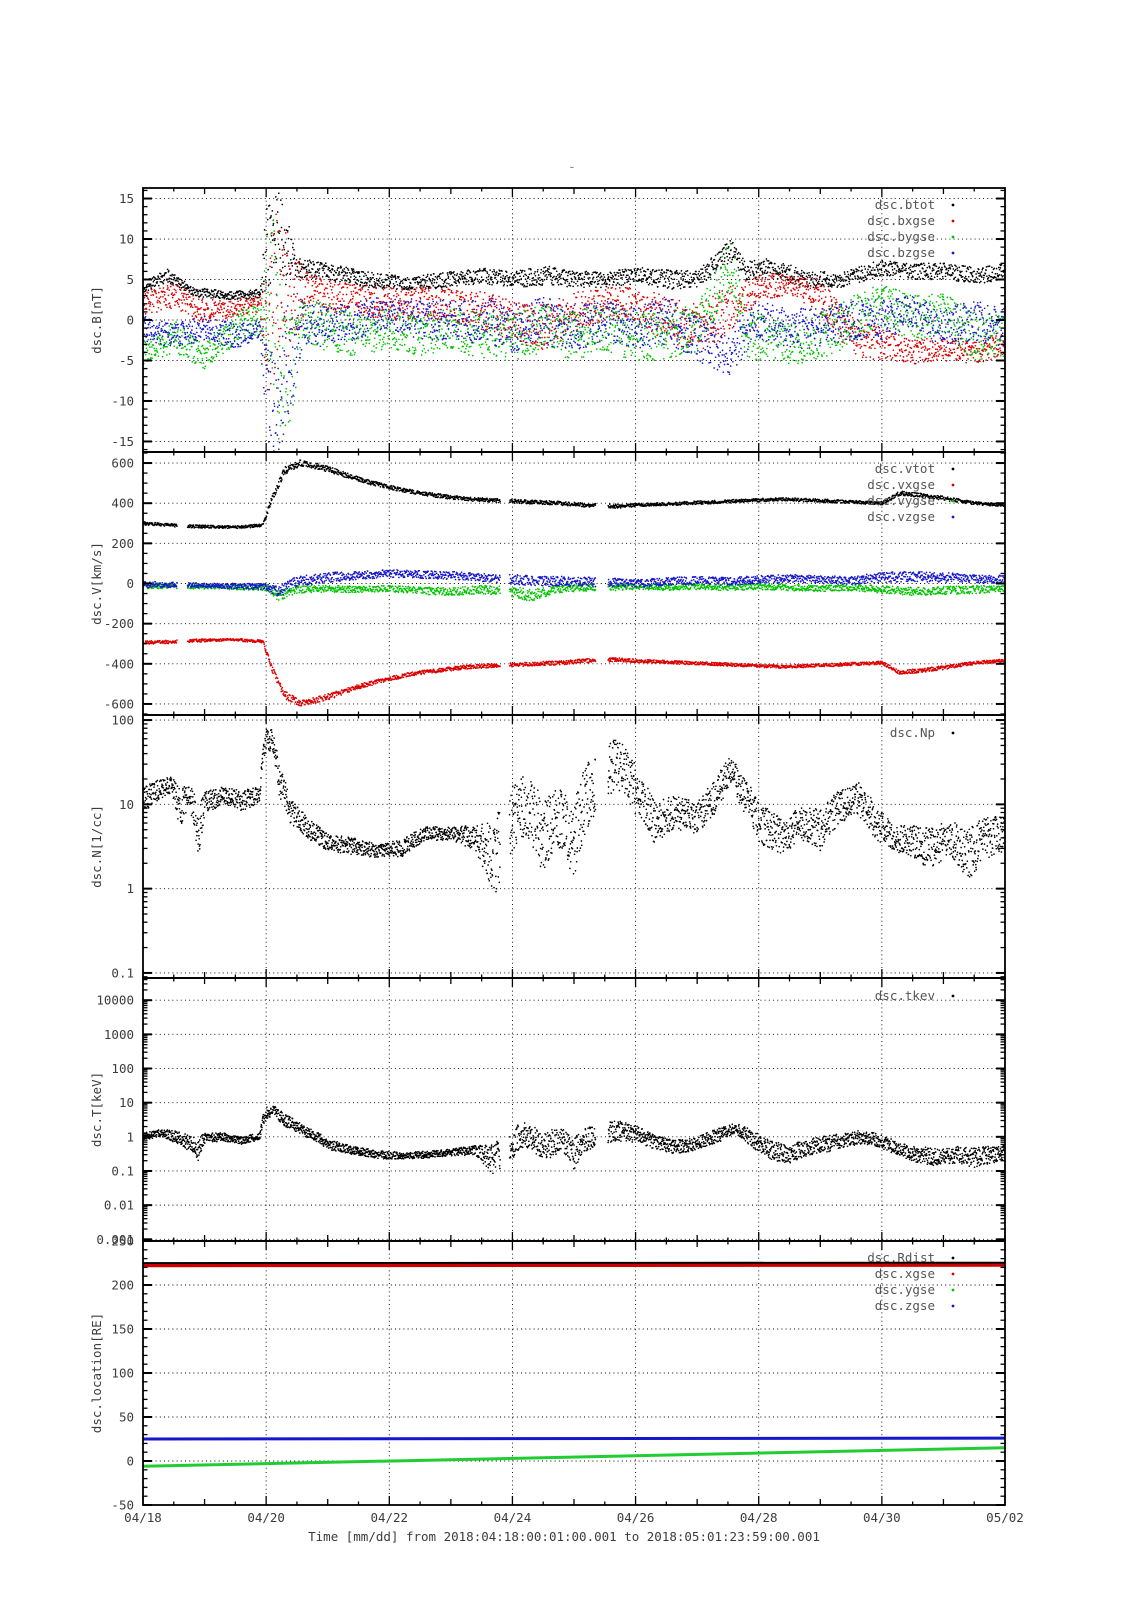 The image size is (1131, 1600). Describe the element at coordinates (905, 1289) in the screenshot. I see `legend-label: dsc.ygse` at that location.